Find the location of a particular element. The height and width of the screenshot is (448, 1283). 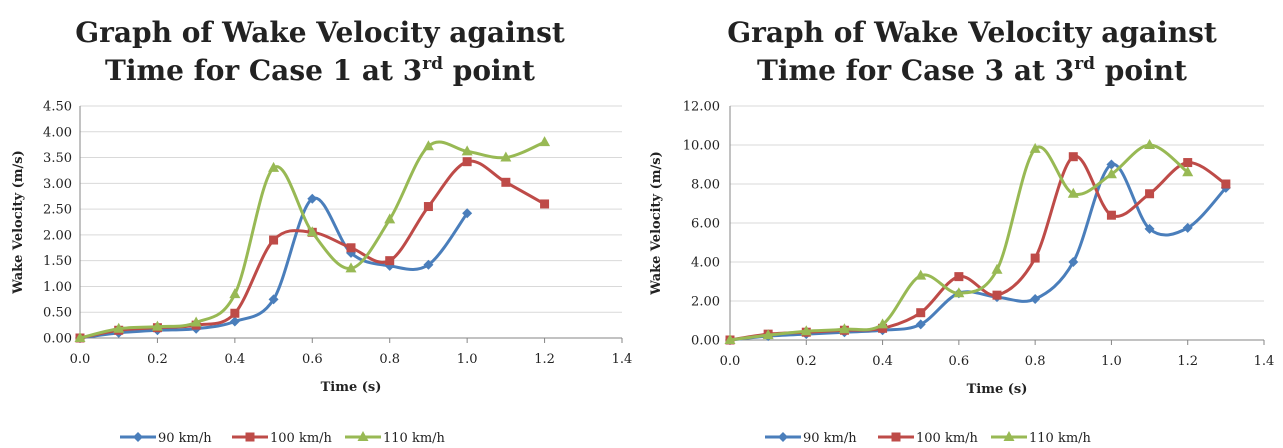

y-tick-label: 1.50 is located at coordinates (57, 261).